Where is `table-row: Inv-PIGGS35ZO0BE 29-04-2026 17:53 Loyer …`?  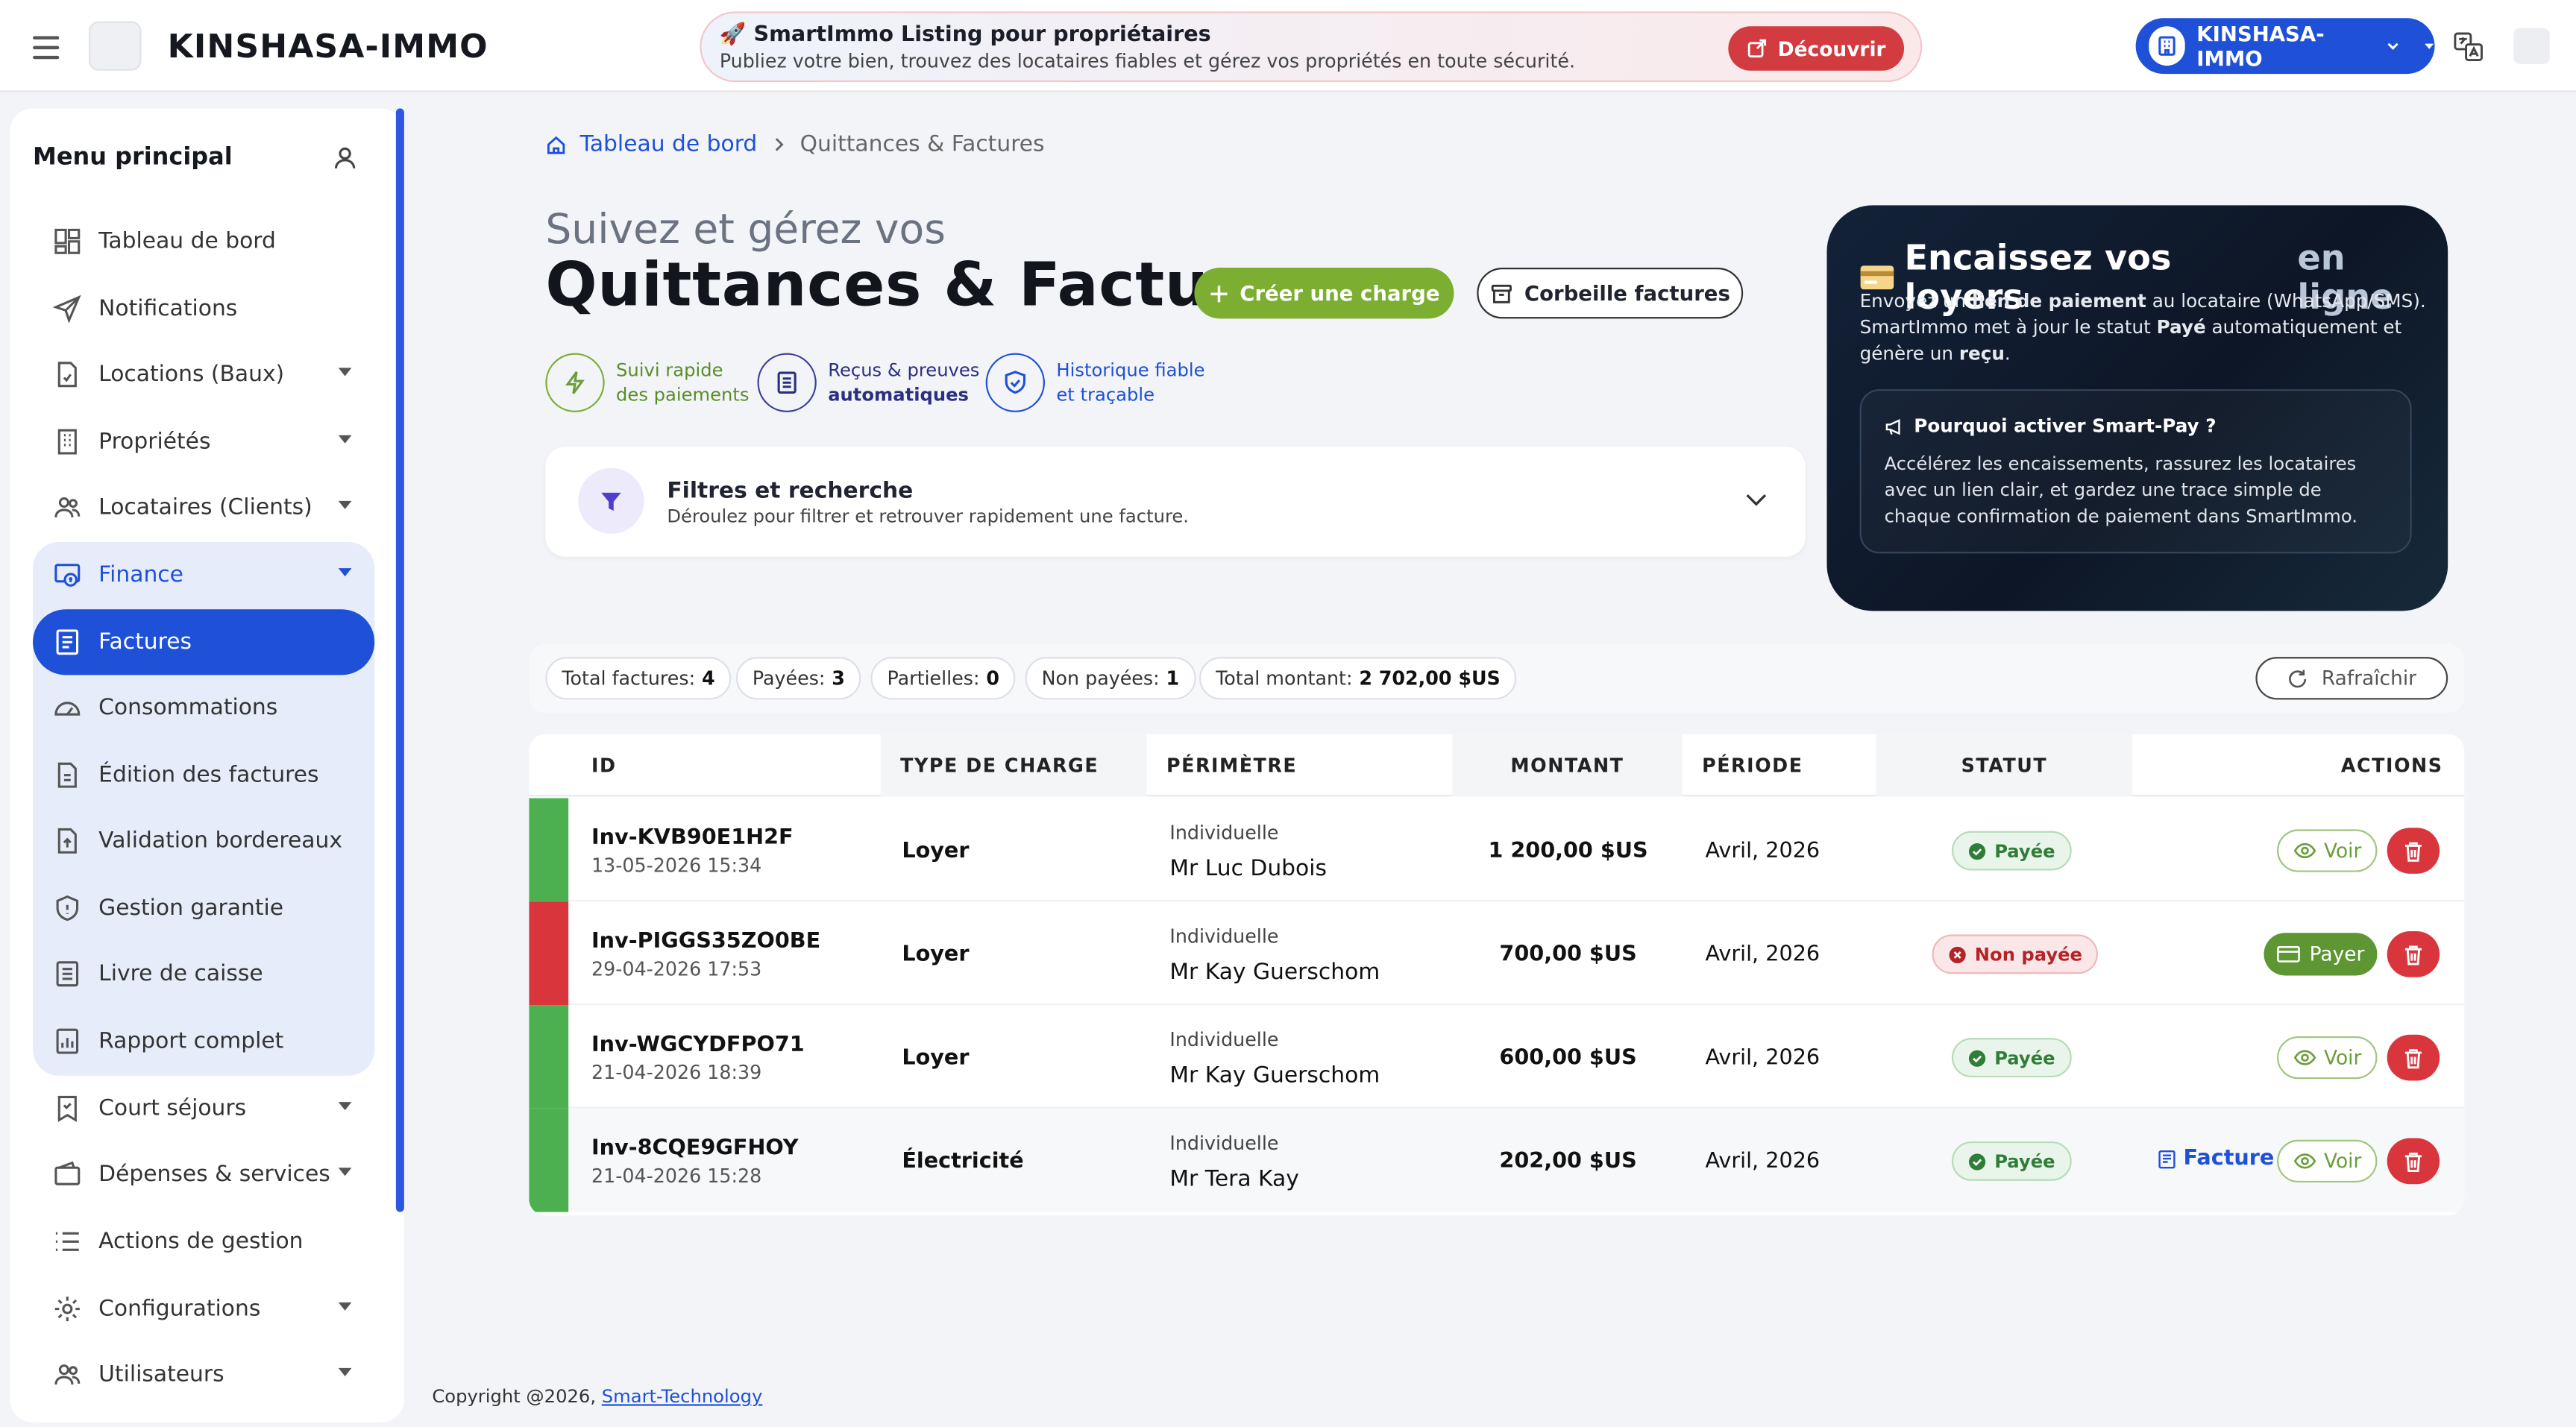
table-row: Inv-PIGGS35ZO0BE 29-04-2026 17:53 Loyer … is located at coordinates (1497, 954).